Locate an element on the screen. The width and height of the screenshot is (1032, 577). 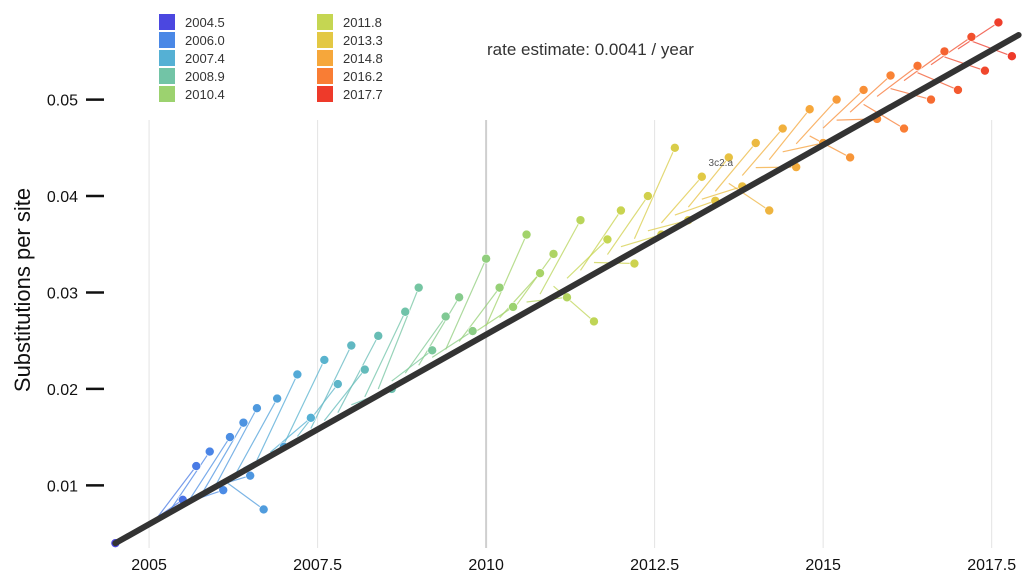
legend-label: 2014.8 is located at coordinates (363, 58).